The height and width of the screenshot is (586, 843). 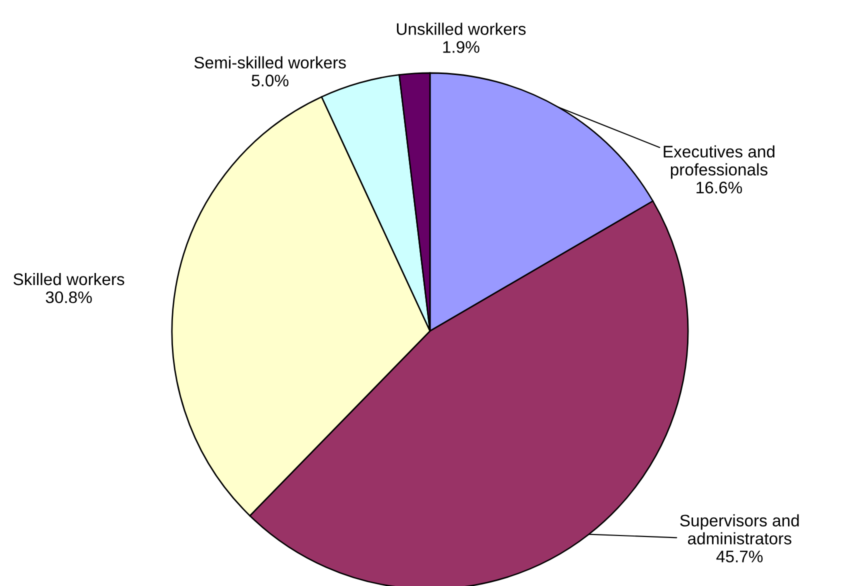 What do you see at coordinates (739, 556) in the screenshot?
I see `data-label: 45.7%` at bounding box center [739, 556].